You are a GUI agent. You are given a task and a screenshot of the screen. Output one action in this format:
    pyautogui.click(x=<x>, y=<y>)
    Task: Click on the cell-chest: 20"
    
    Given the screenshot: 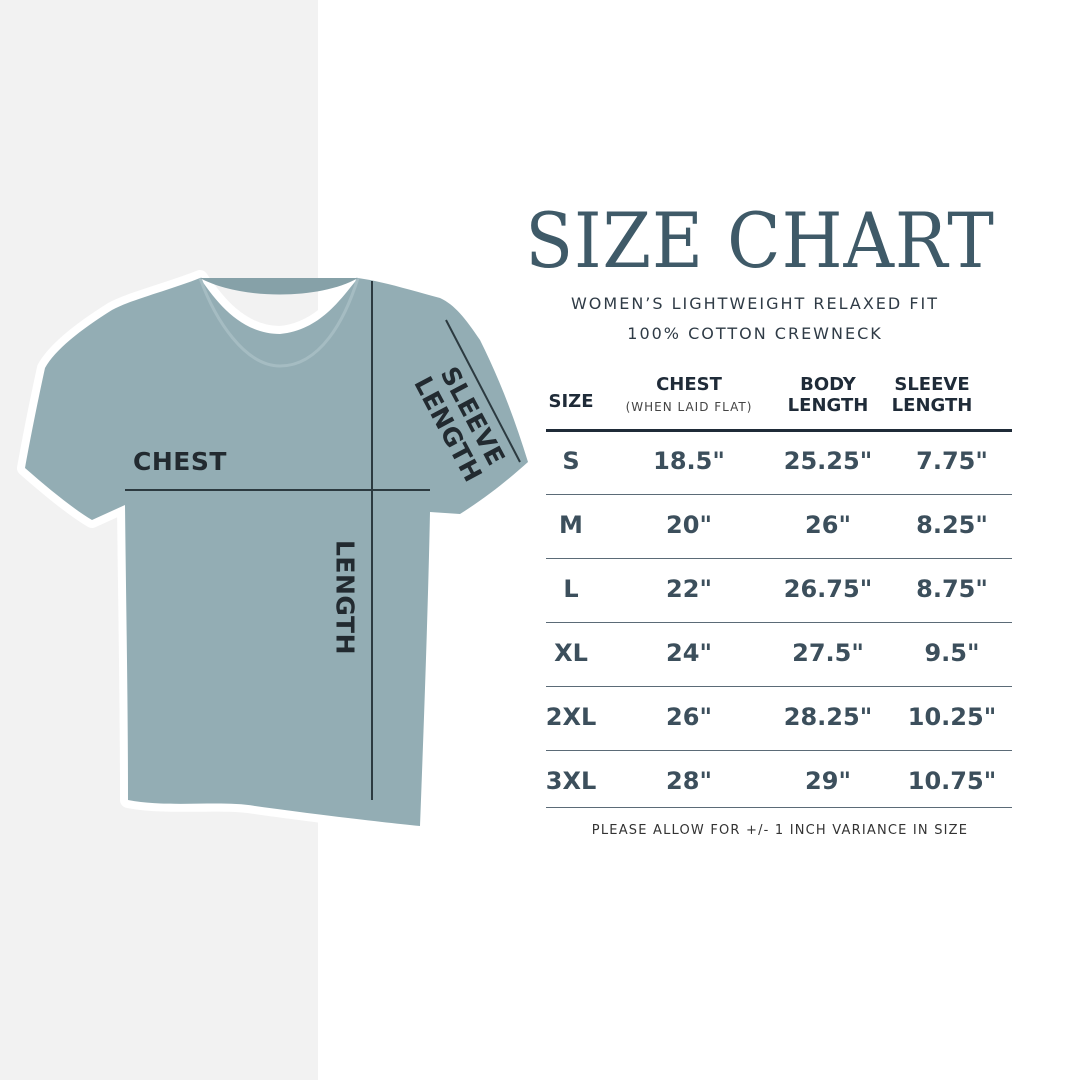 What is the action you would take?
    pyautogui.click(x=689, y=525)
    